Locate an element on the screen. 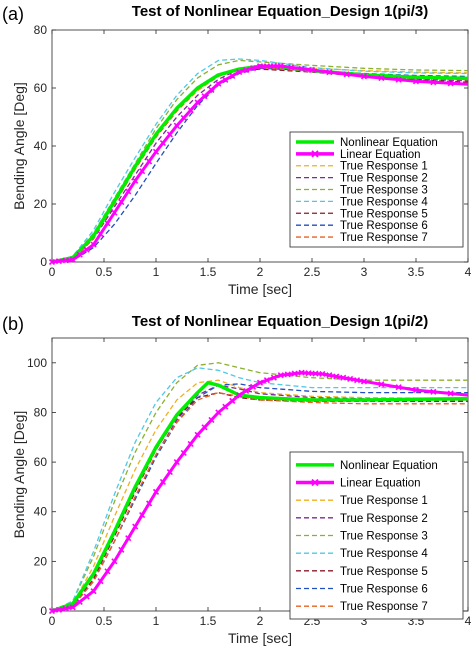  x-tick-label: 3.5 is located at coordinates (416, 272).